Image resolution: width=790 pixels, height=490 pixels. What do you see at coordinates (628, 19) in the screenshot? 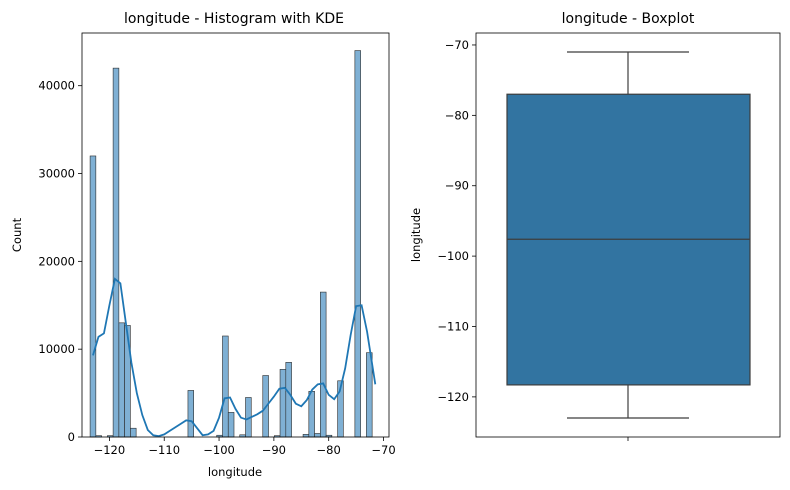
I see `boxplot-title: longitude - Boxplot` at bounding box center [628, 19].